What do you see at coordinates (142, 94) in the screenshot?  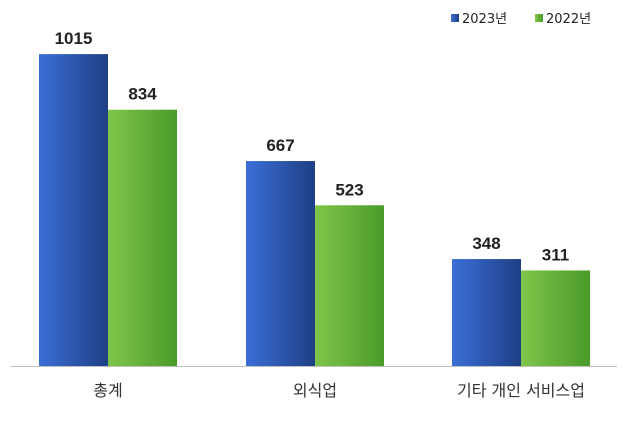 I see `data-label: 834` at bounding box center [142, 94].